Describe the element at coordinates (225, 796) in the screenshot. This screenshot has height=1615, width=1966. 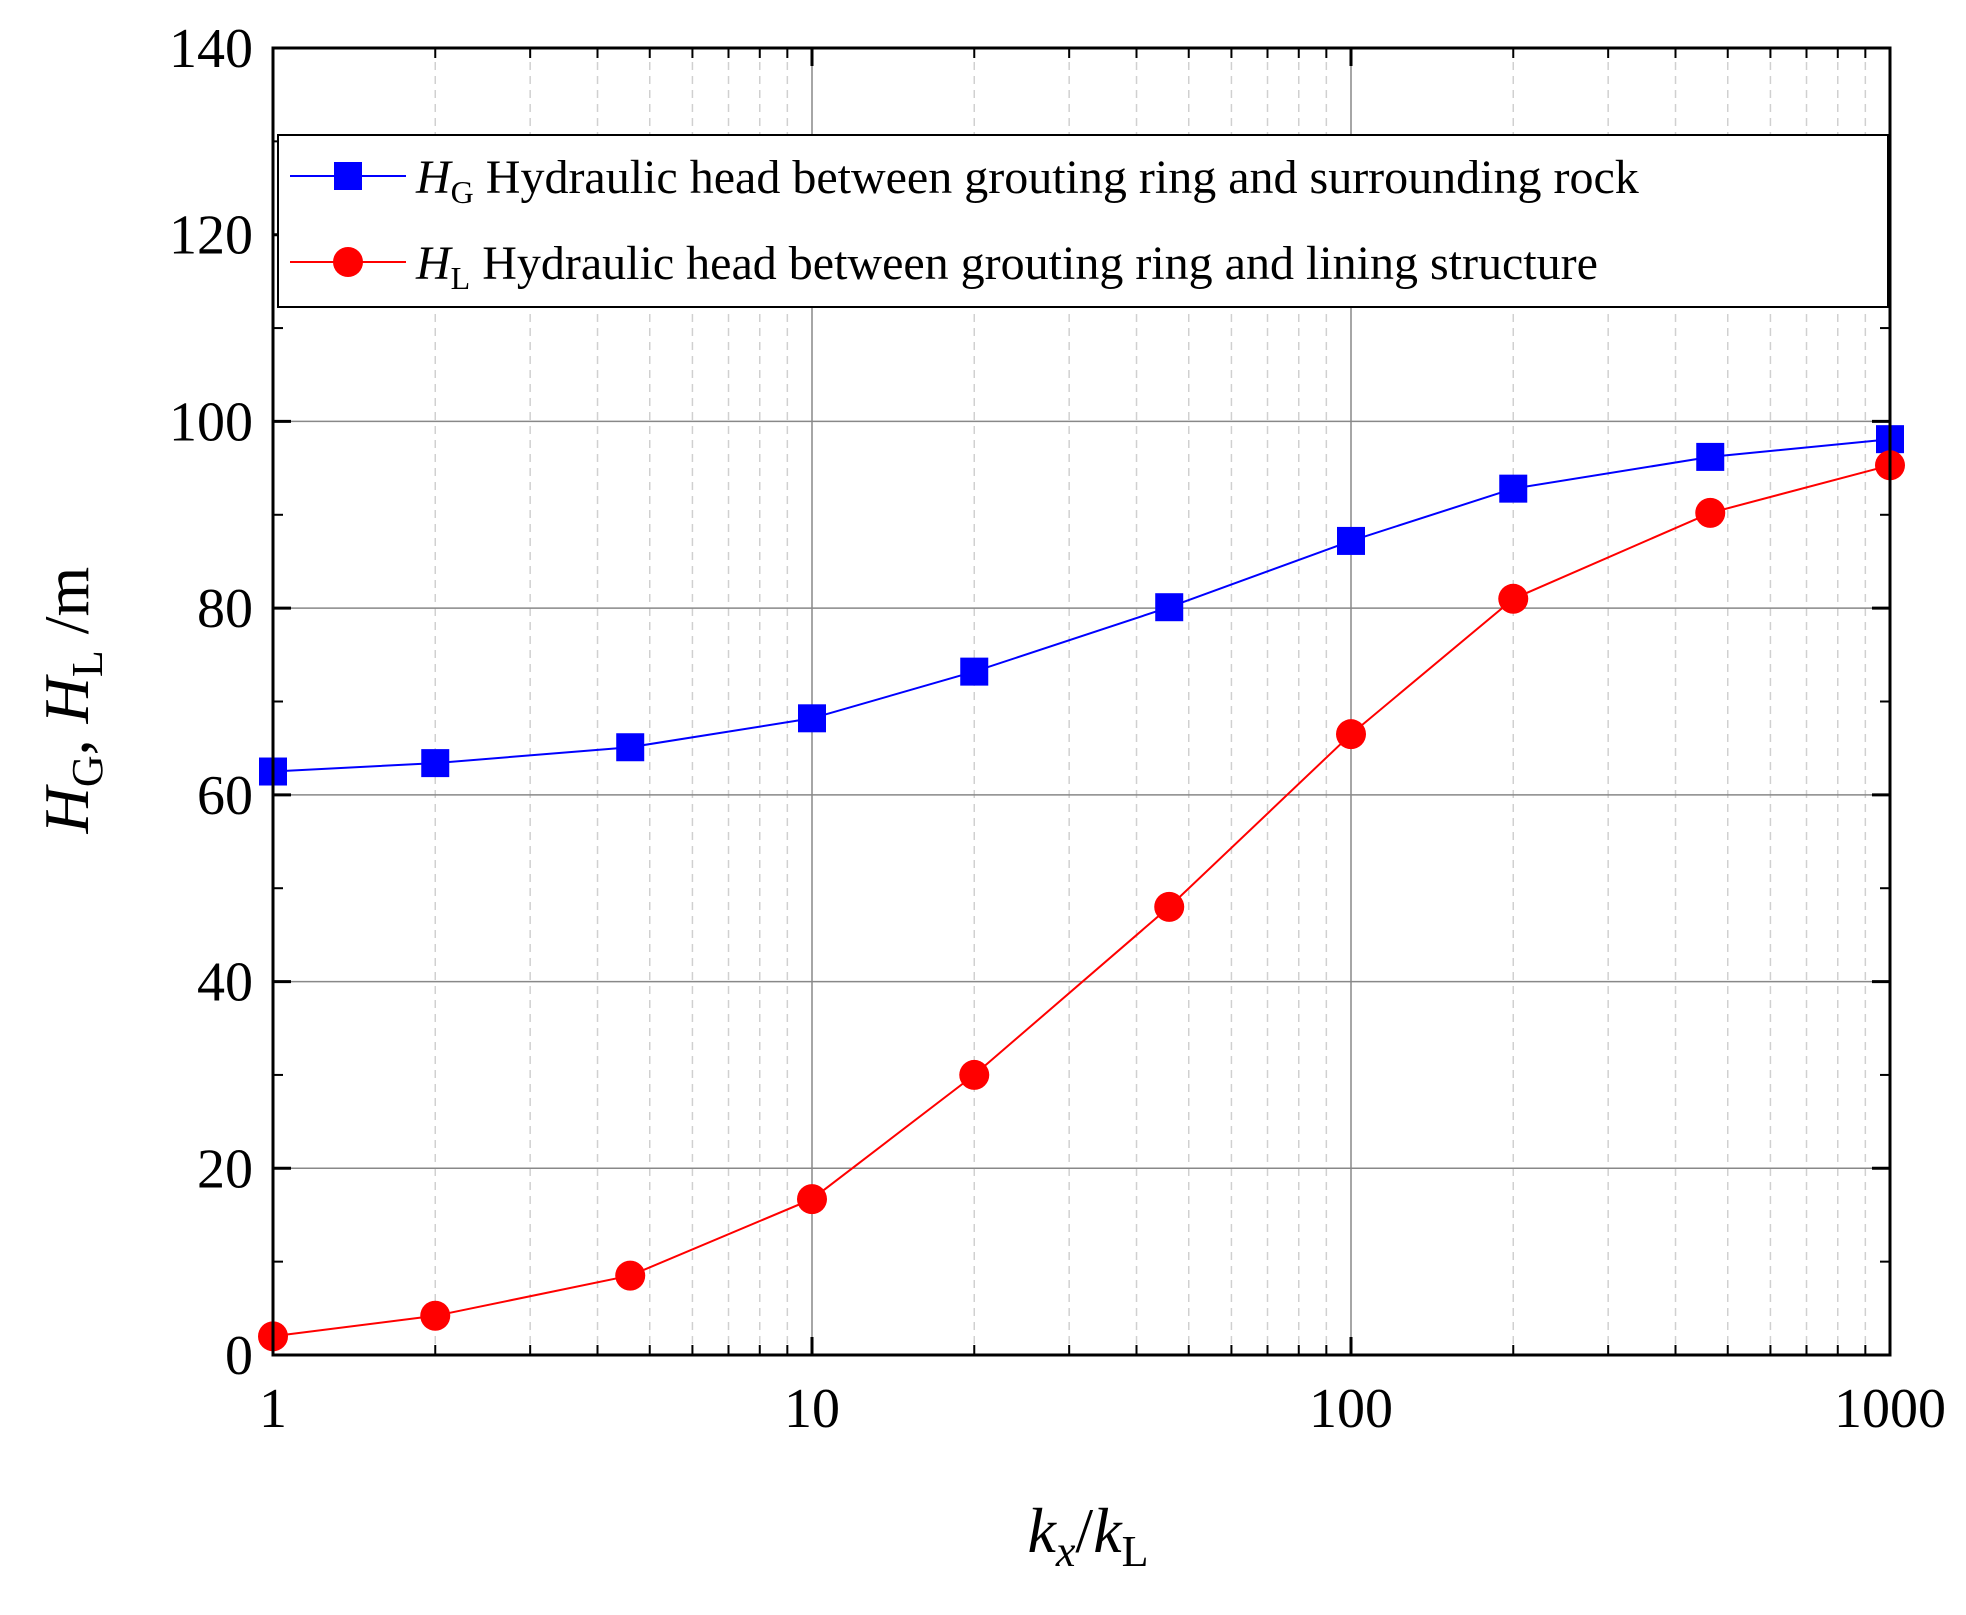
I see `y-tick-label: 60` at that location.